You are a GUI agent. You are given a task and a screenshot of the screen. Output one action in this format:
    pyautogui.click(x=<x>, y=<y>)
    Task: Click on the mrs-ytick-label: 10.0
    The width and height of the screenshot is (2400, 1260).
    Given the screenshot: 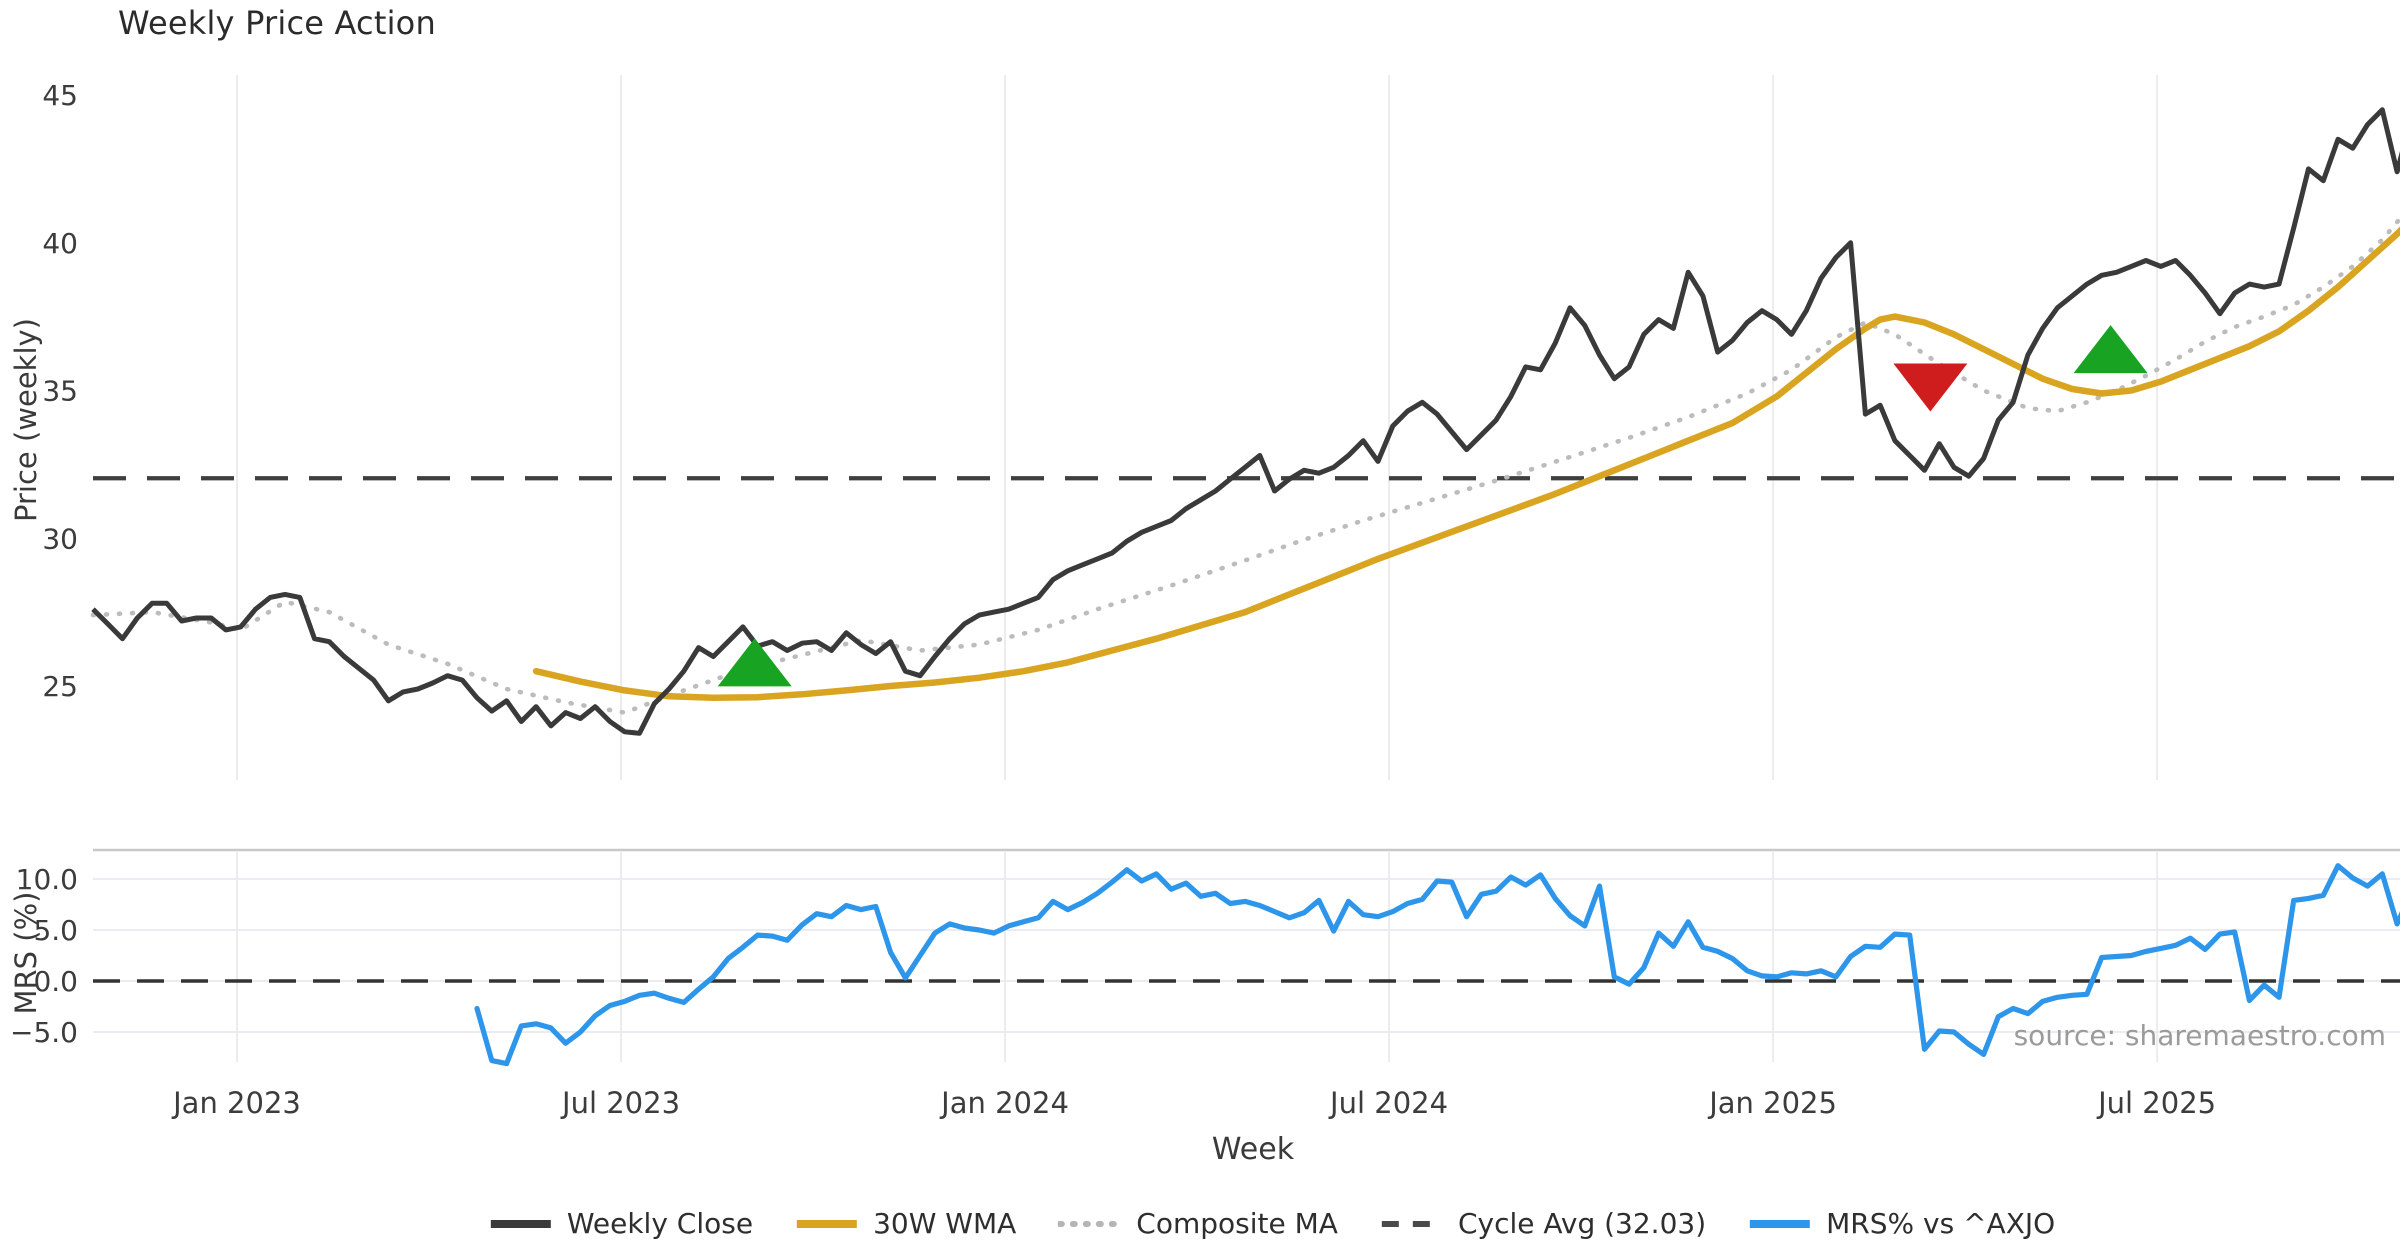 What is the action you would take?
    pyautogui.click(x=47, y=879)
    